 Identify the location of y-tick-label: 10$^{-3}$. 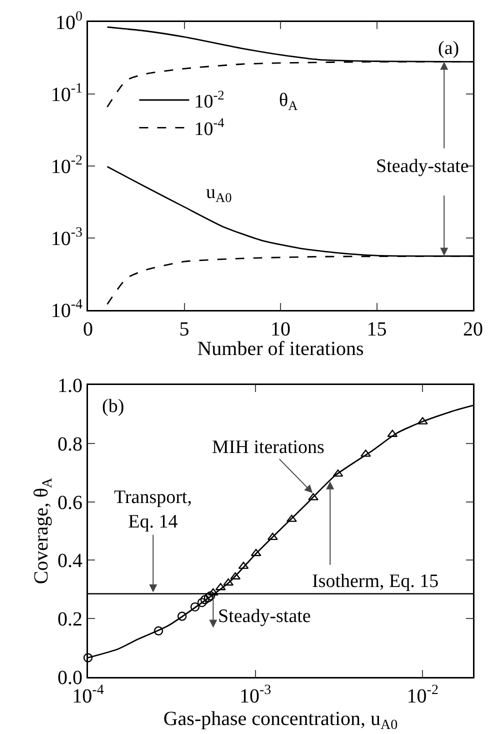
(66, 238).